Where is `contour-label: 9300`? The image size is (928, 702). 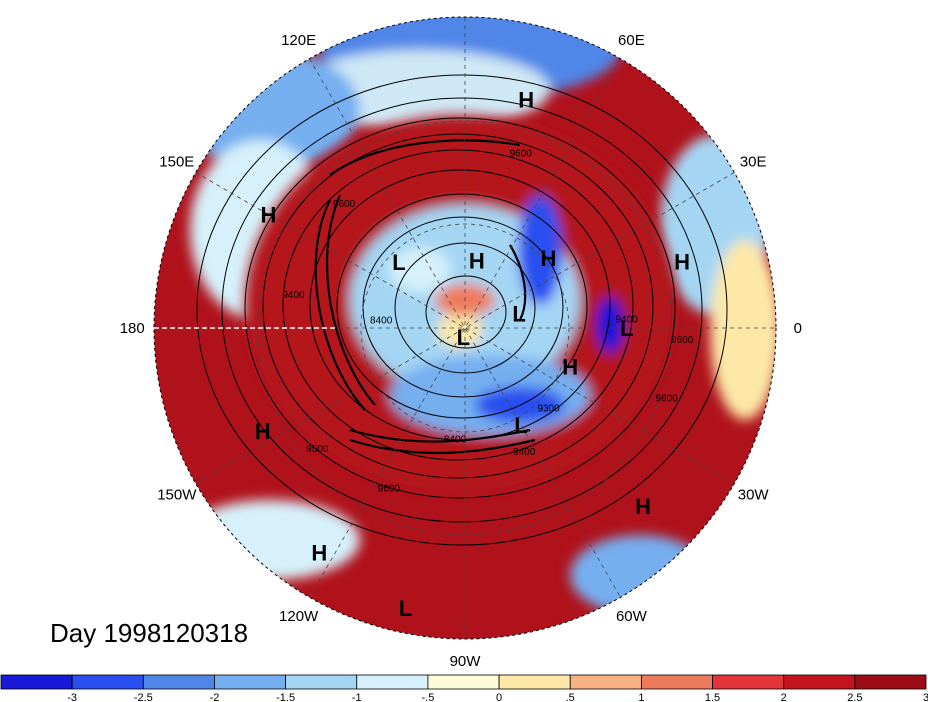
contour-label: 9300 is located at coordinates (548, 409).